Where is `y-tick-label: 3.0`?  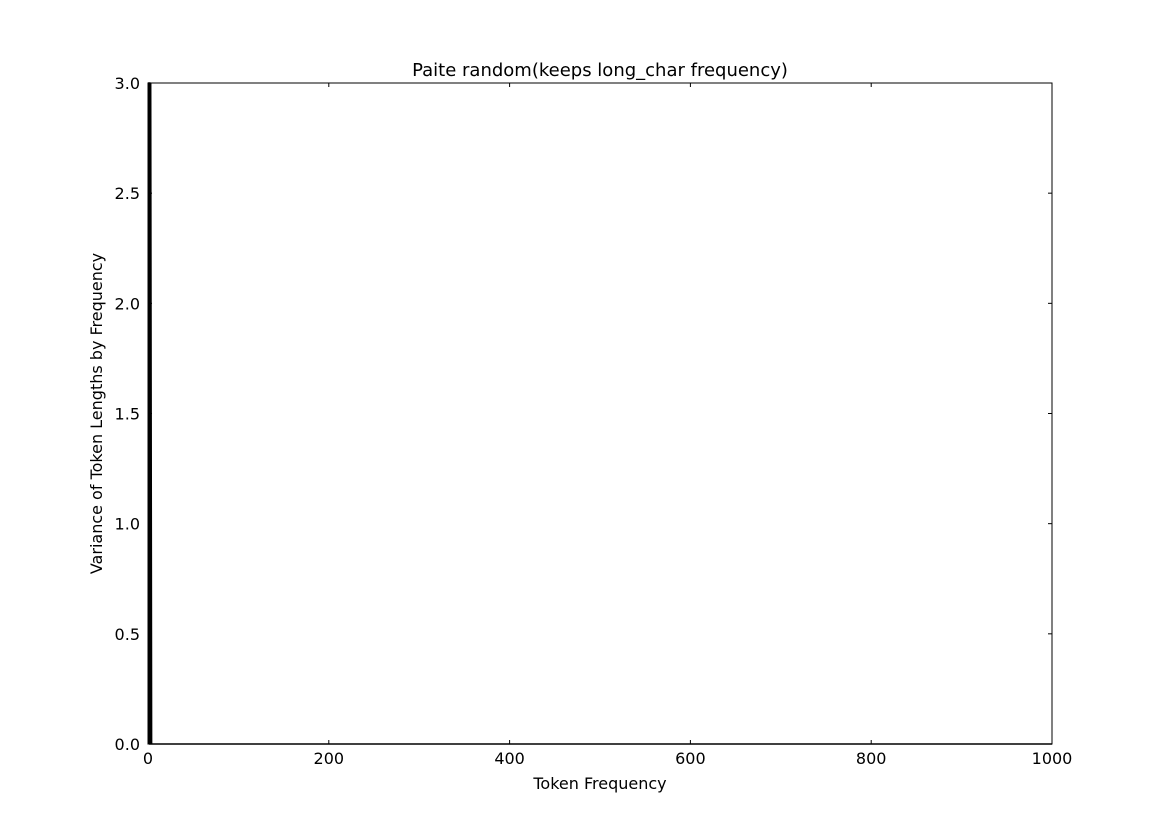
y-tick-label: 3.0 is located at coordinates (127, 83).